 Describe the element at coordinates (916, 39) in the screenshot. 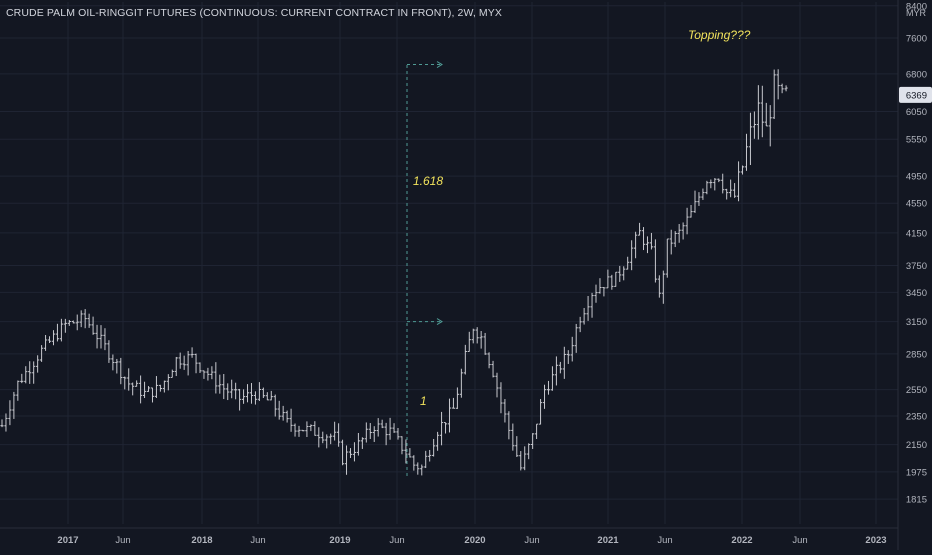

I see `price-tick-label: 7600` at that location.